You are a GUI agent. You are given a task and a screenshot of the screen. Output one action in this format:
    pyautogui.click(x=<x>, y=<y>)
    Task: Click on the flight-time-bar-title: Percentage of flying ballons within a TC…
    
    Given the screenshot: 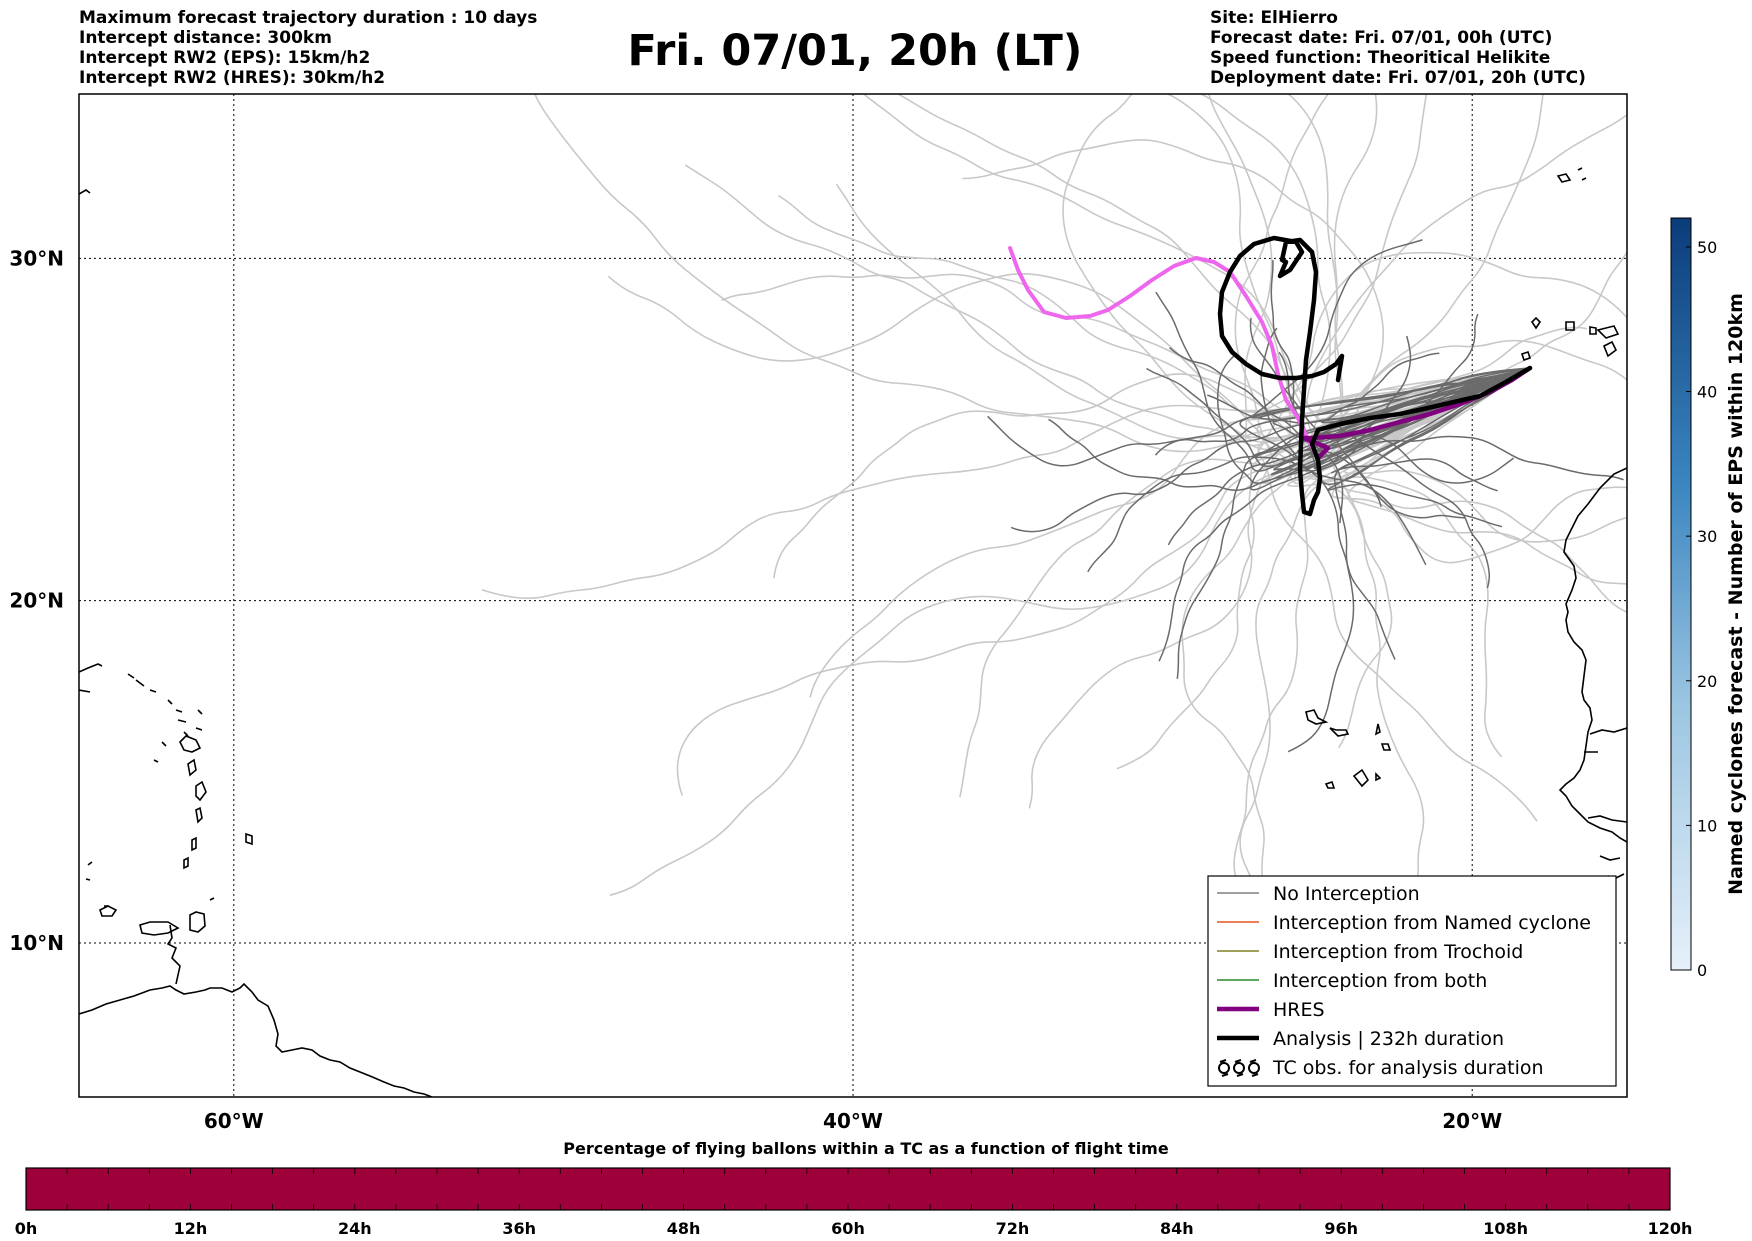 What is the action you would take?
    pyautogui.click(x=866, y=1148)
    